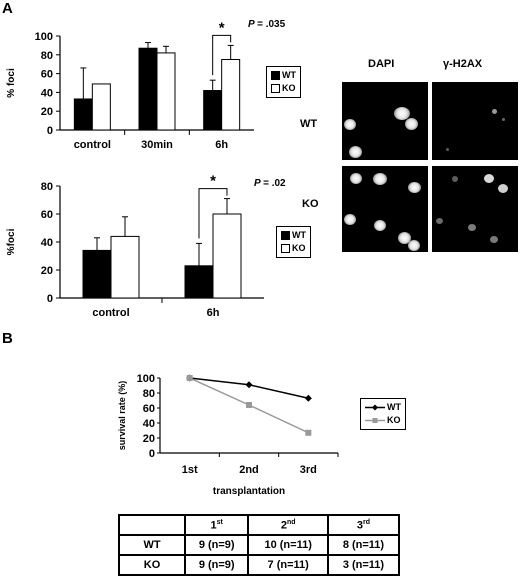 This screenshot has height=582, width=520. I want to click on x-tick-label: 1st, so click(190, 470).